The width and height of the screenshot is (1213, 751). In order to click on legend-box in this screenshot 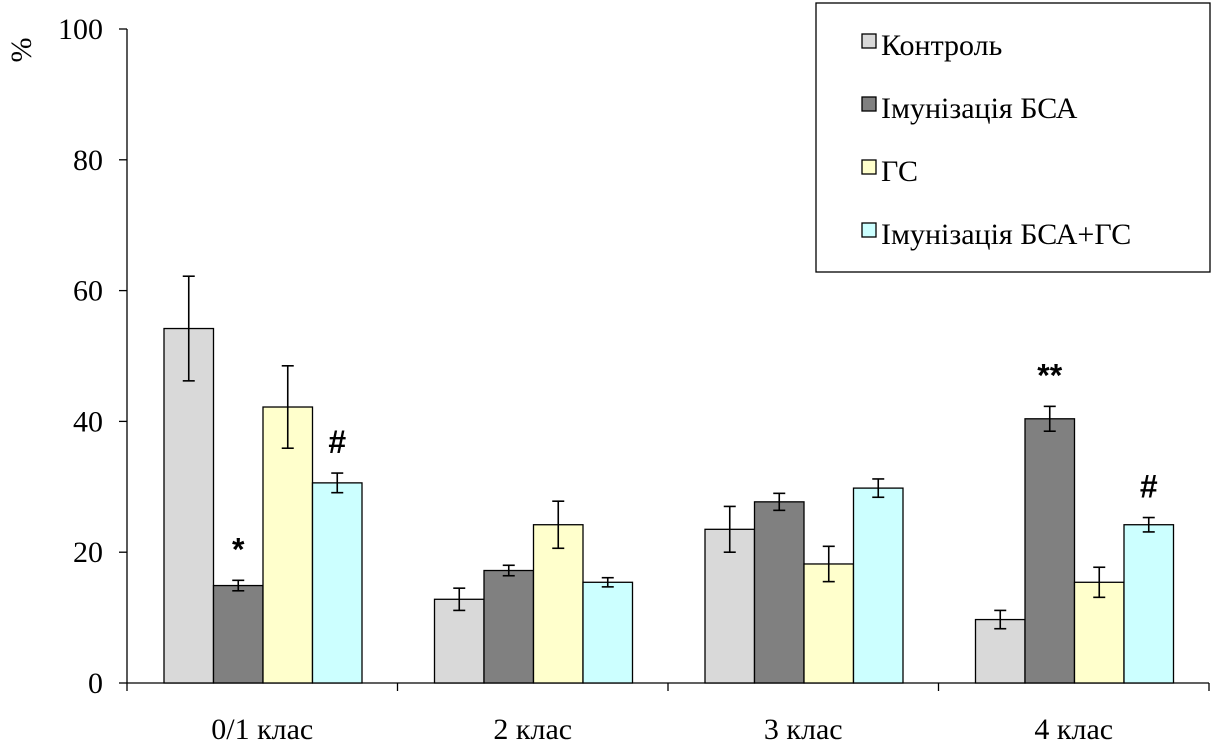, I will do `click(1013, 137)`.